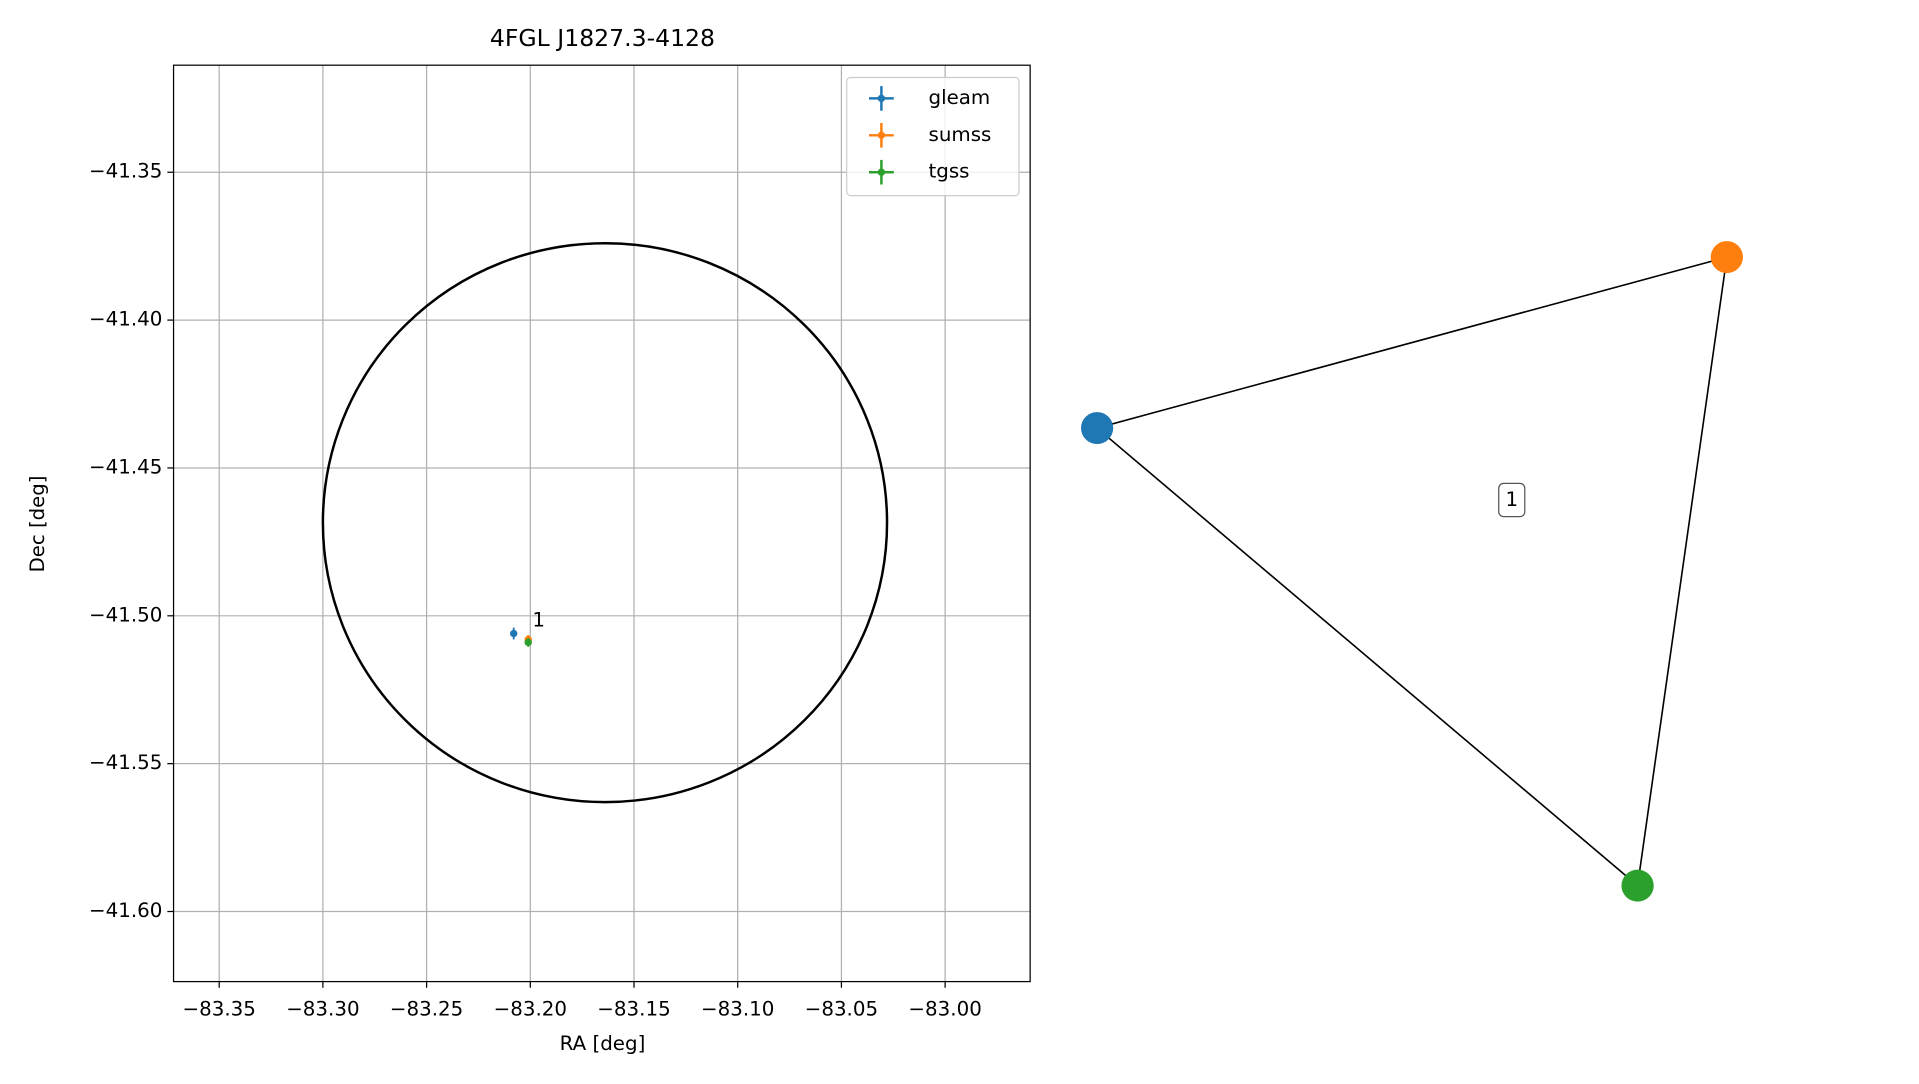 The width and height of the screenshot is (1919, 1084). I want to click on x-tick-label: −83.20, so click(530, 1008).